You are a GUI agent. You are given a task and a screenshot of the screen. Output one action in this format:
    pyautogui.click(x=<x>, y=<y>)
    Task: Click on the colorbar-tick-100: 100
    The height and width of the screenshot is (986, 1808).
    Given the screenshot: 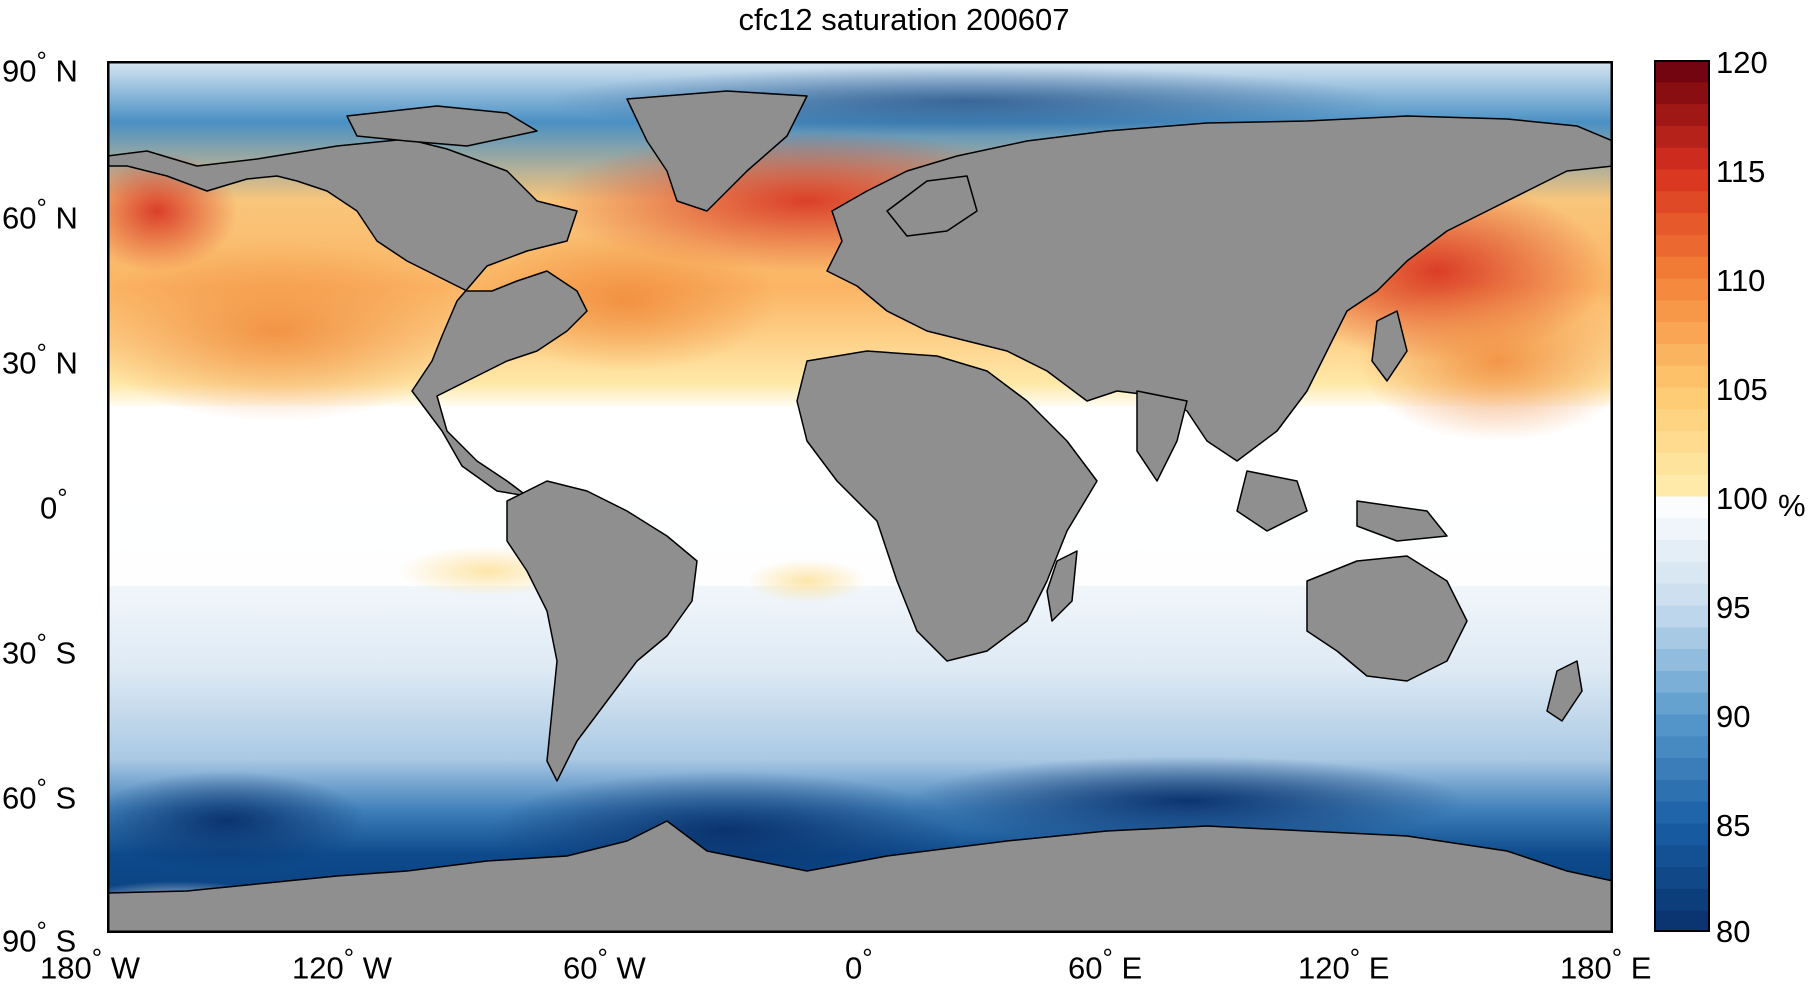 What is the action you would take?
    pyautogui.click(x=1742, y=498)
    